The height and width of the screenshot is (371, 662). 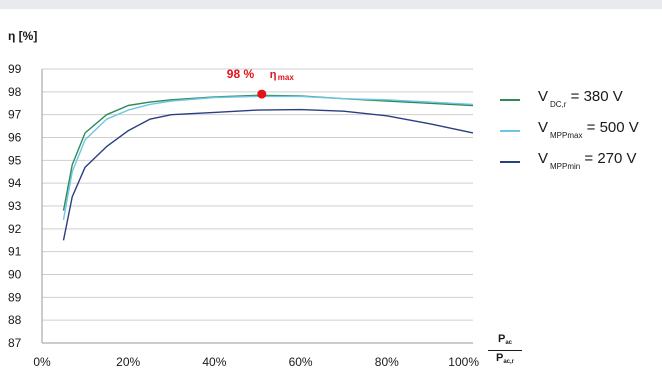 What do you see at coordinates (214, 362) in the screenshot?
I see `x-tick-label-40: 40%` at bounding box center [214, 362].